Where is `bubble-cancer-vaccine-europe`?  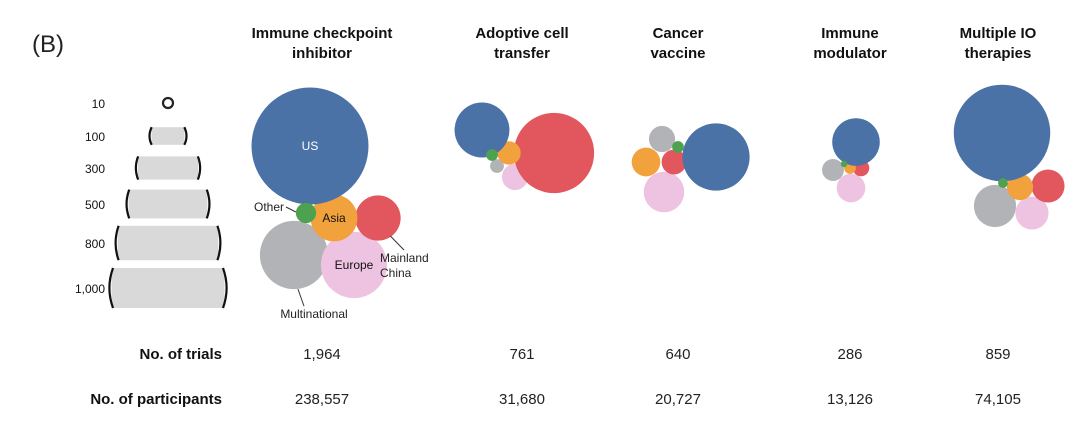
bubble-cancer-vaccine-europe is located at coordinates (664, 192).